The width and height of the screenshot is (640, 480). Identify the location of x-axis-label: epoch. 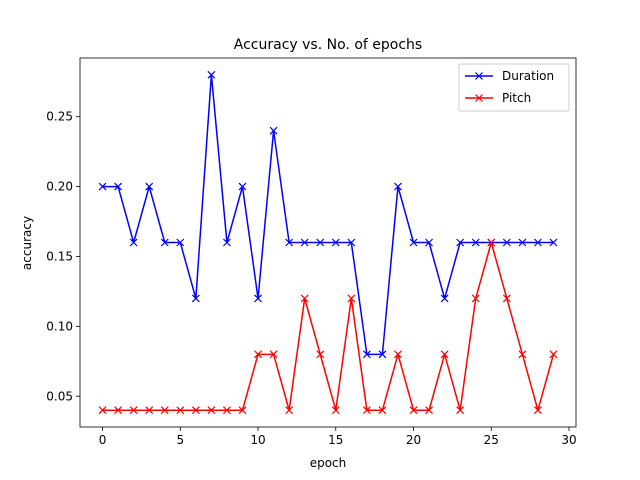
(328, 463).